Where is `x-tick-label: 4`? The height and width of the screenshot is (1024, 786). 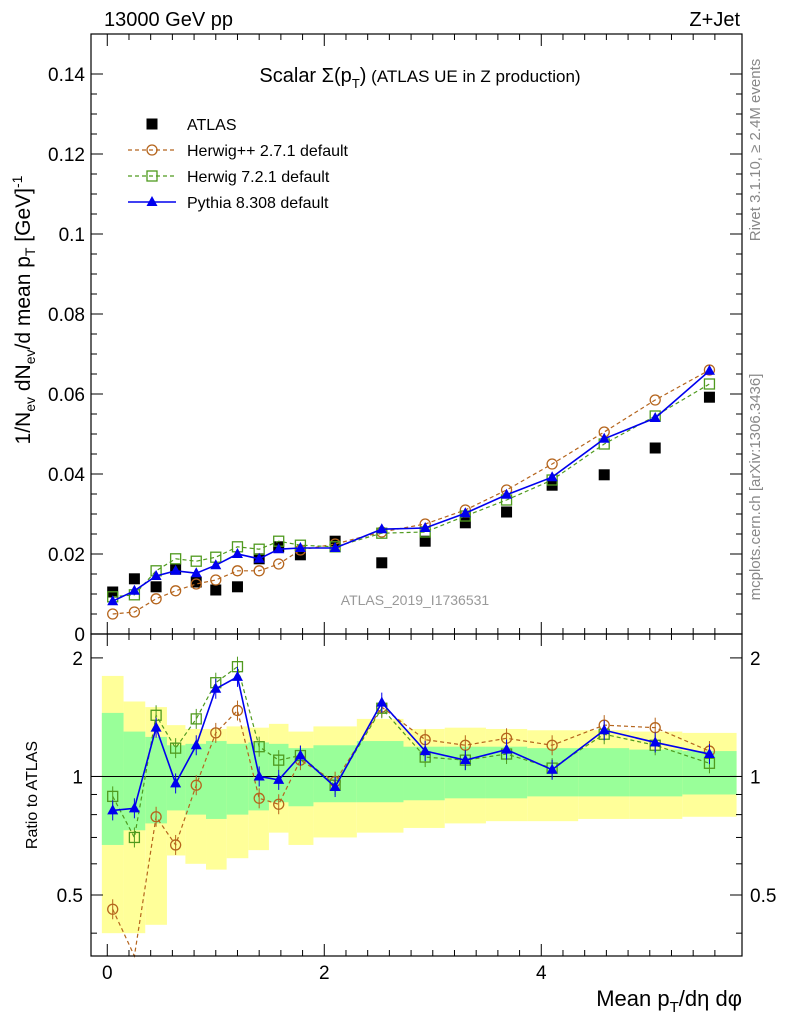 x-tick-label: 4 is located at coordinates (541, 973).